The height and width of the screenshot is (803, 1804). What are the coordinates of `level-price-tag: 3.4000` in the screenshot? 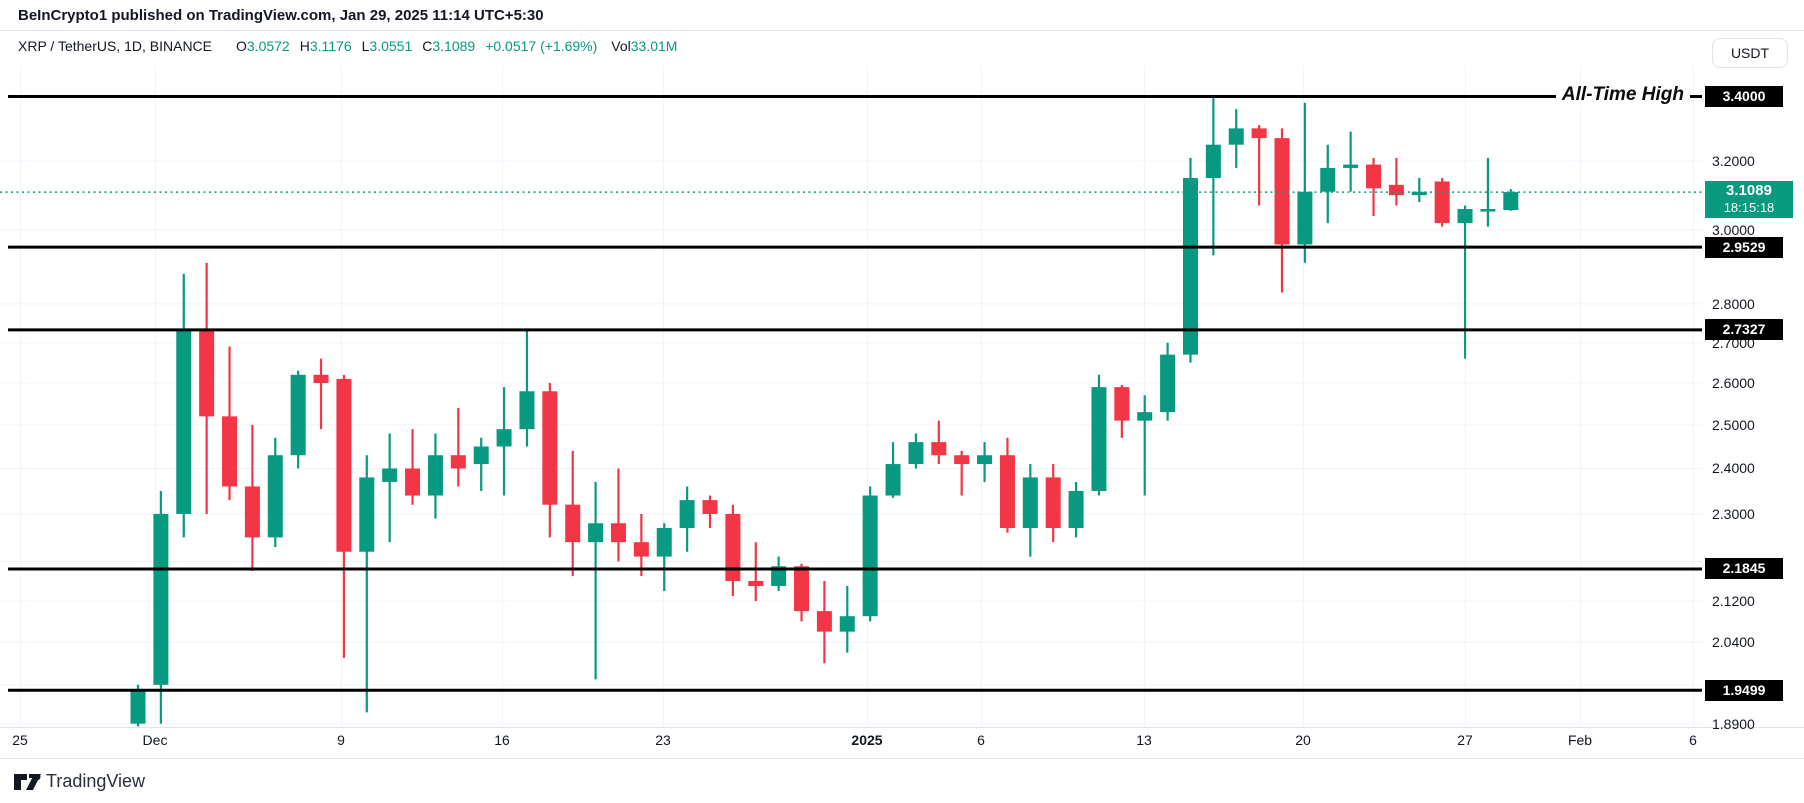 It's located at (1744, 96).